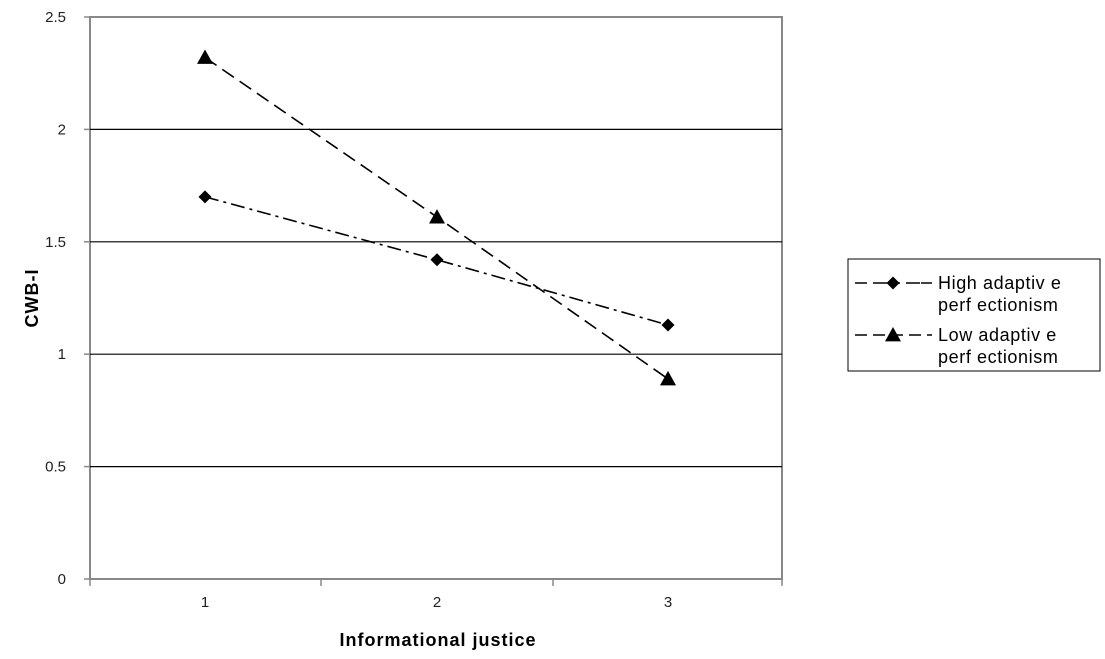 This screenshot has height=659, width=1105. I want to click on y-axis: 0 0.5 1 1.5 2 2.5, so click(67, 298).